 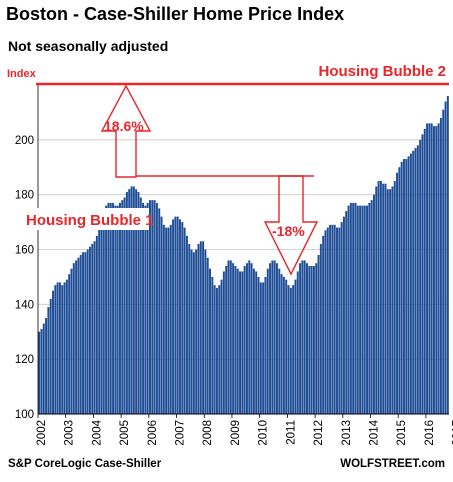 I want to click on rise-arrow, so click(x=126, y=131).